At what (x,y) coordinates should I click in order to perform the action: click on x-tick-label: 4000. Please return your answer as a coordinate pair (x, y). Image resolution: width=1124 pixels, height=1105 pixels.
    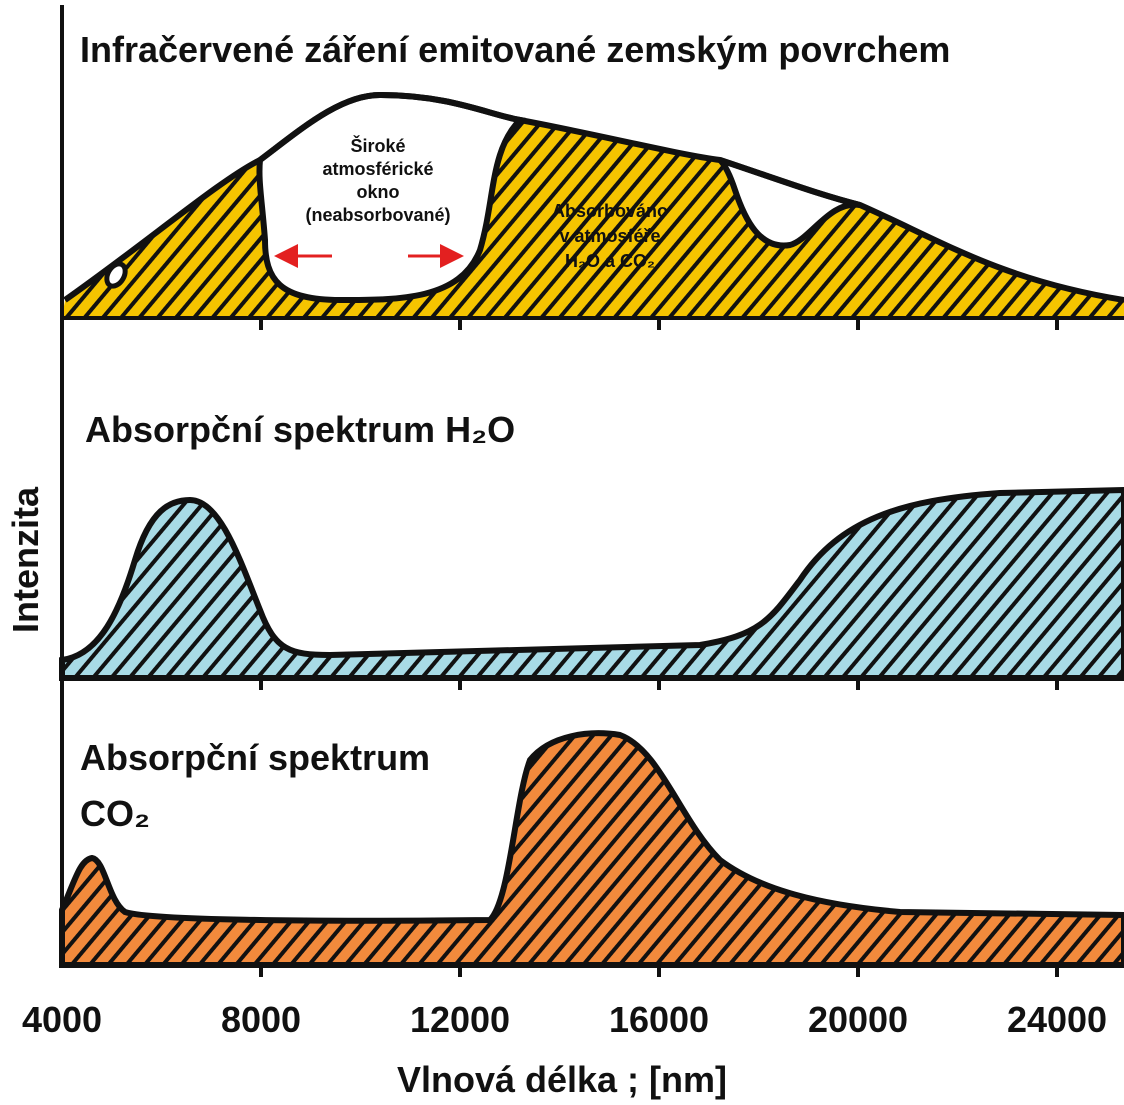
    Looking at the image, I should click on (62, 1019).